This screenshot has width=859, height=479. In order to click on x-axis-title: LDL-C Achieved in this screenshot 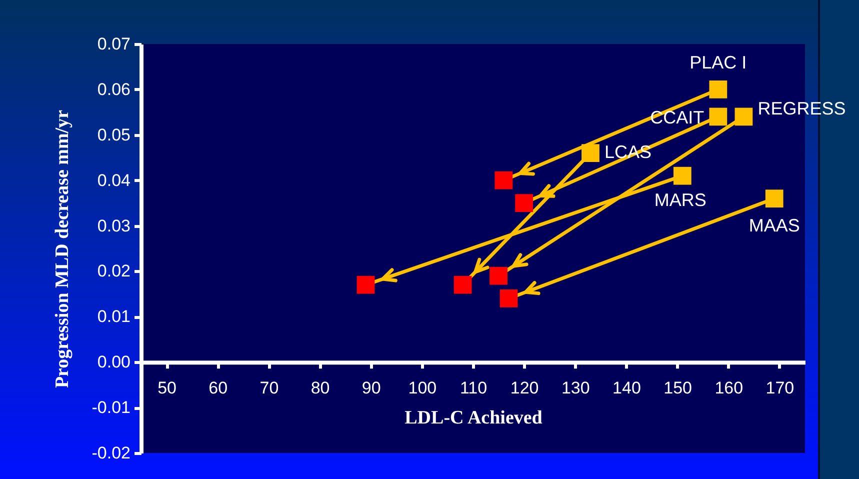, I will do `click(473, 418)`.